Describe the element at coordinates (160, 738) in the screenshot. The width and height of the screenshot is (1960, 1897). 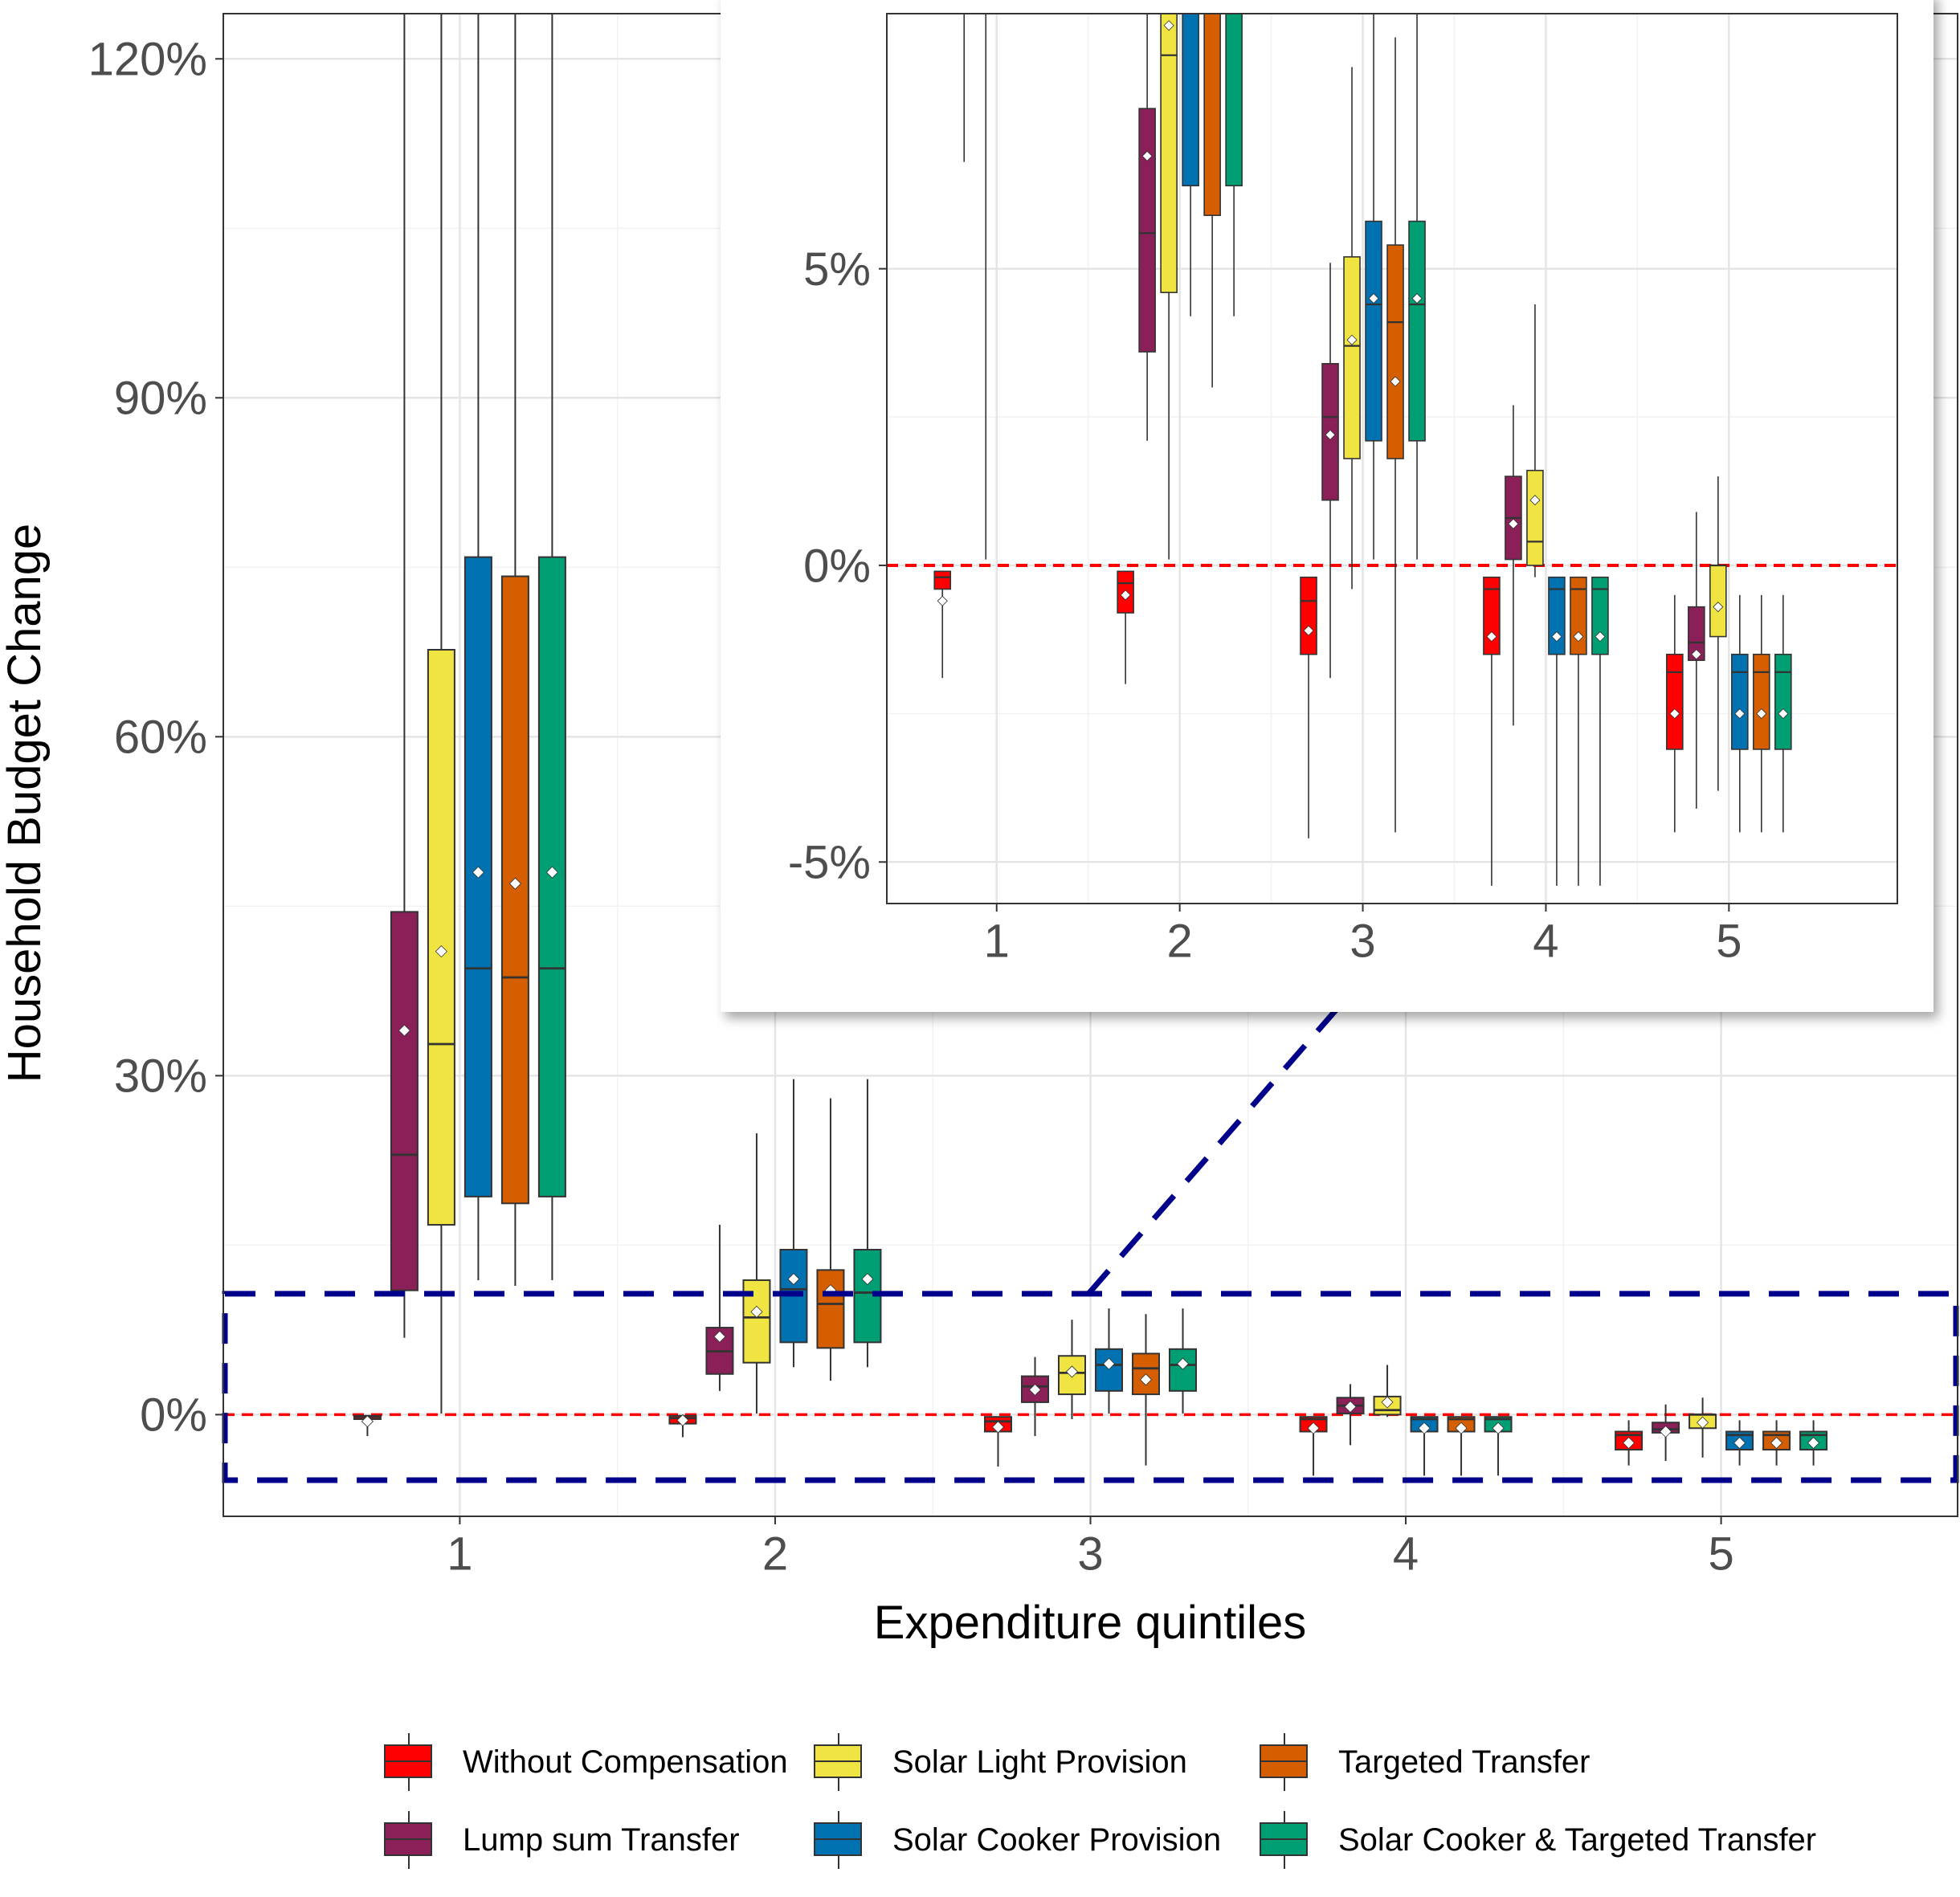
I see `y-tick-label: 60%` at that location.